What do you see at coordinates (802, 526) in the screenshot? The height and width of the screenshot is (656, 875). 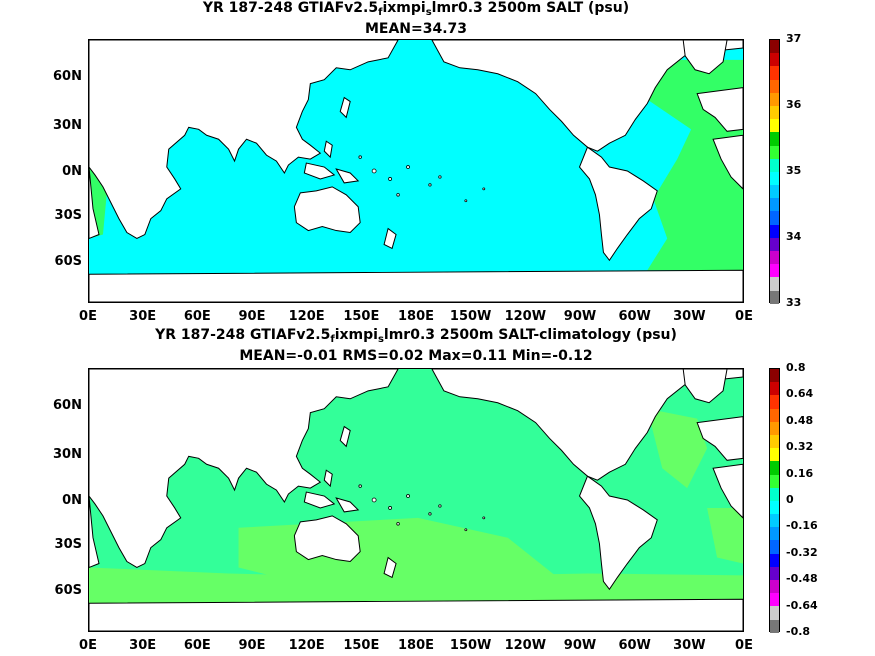 I see `colorbar-tick-label: -0.16` at bounding box center [802, 526].